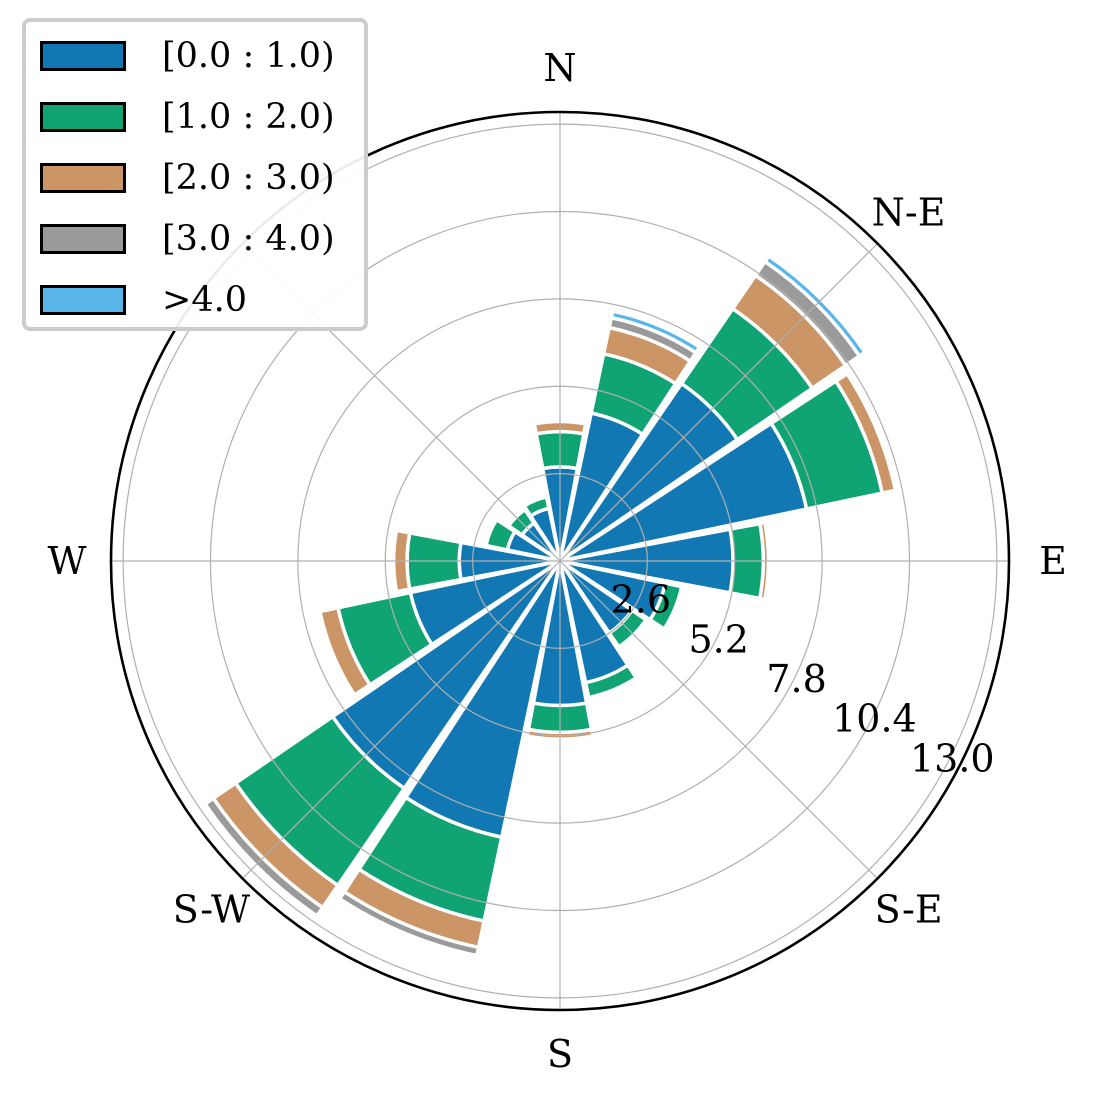 The width and height of the screenshot is (1120, 1120). What do you see at coordinates (536, 506) in the screenshot?
I see `bar-NNW-bin1` at bounding box center [536, 506].